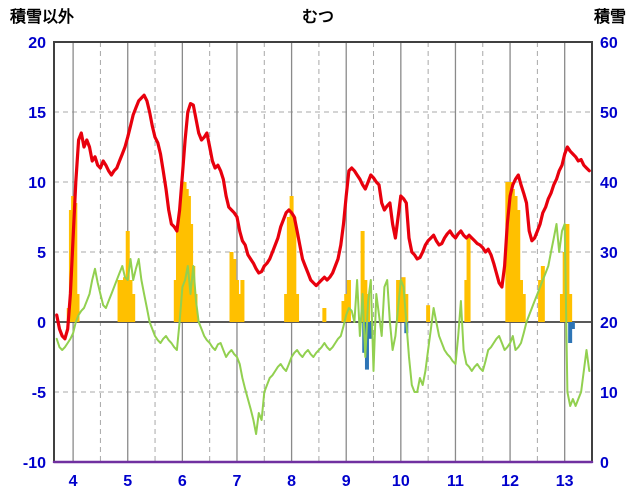 This screenshot has width=636, height=501. I want to click on right-axis-tick-label: 0, so click(604, 463).